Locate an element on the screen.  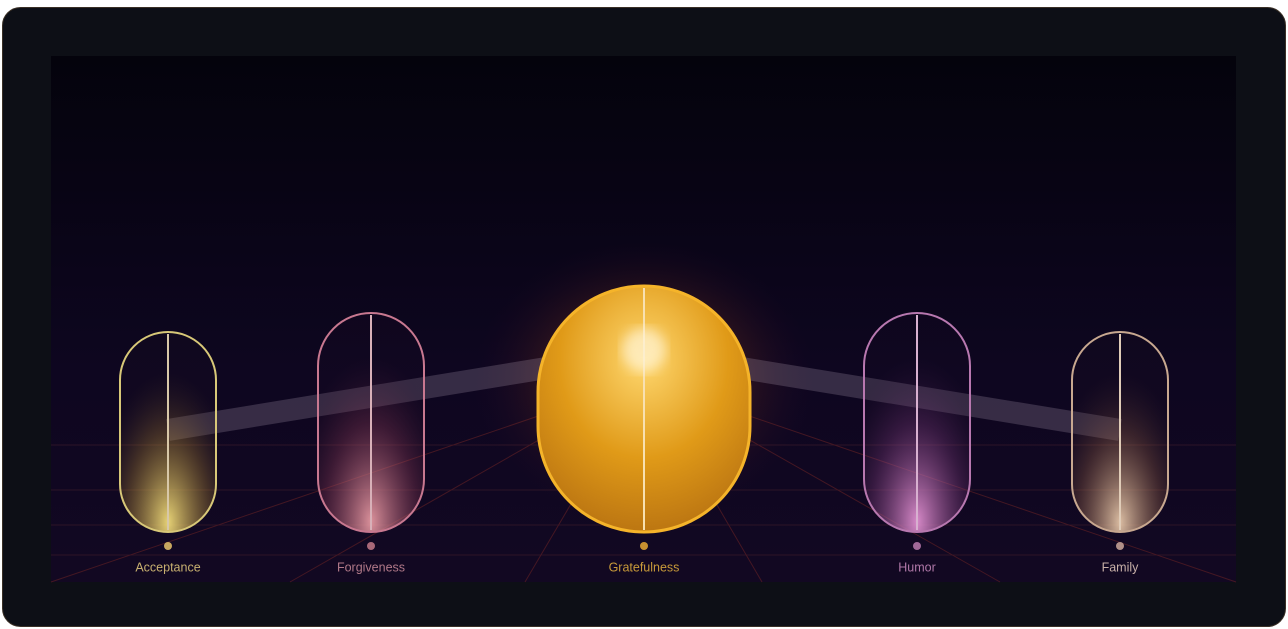
label: Acceptance is located at coordinates (167, 567).